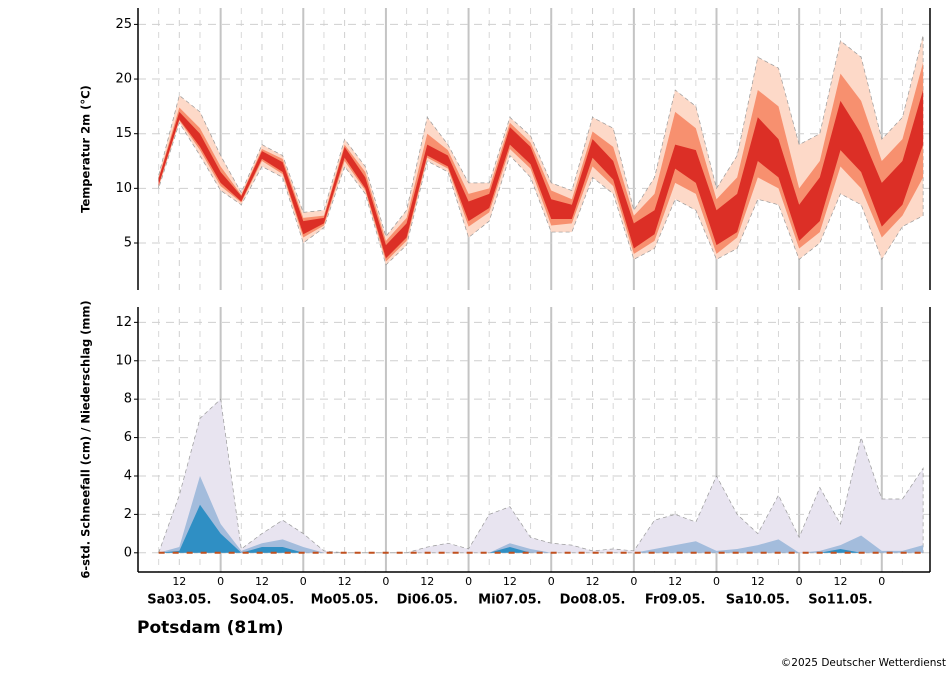 The height and width of the screenshot is (680, 950). What do you see at coordinates (863, 663) in the screenshot?
I see `credit: ©2025 Deutscher Wetterdienst` at bounding box center [863, 663].